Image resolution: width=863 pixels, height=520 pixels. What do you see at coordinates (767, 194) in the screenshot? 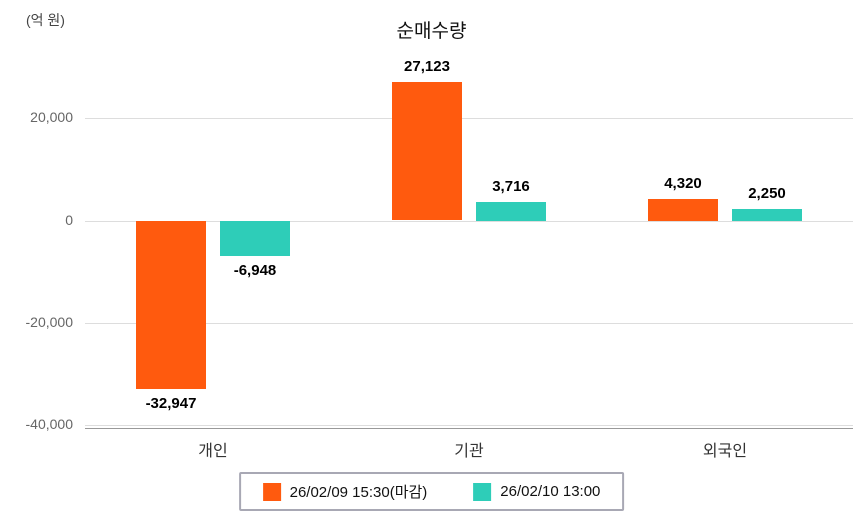
I see `bar-value-label-s2-c2: 2,250` at bounding box center [767, 194].